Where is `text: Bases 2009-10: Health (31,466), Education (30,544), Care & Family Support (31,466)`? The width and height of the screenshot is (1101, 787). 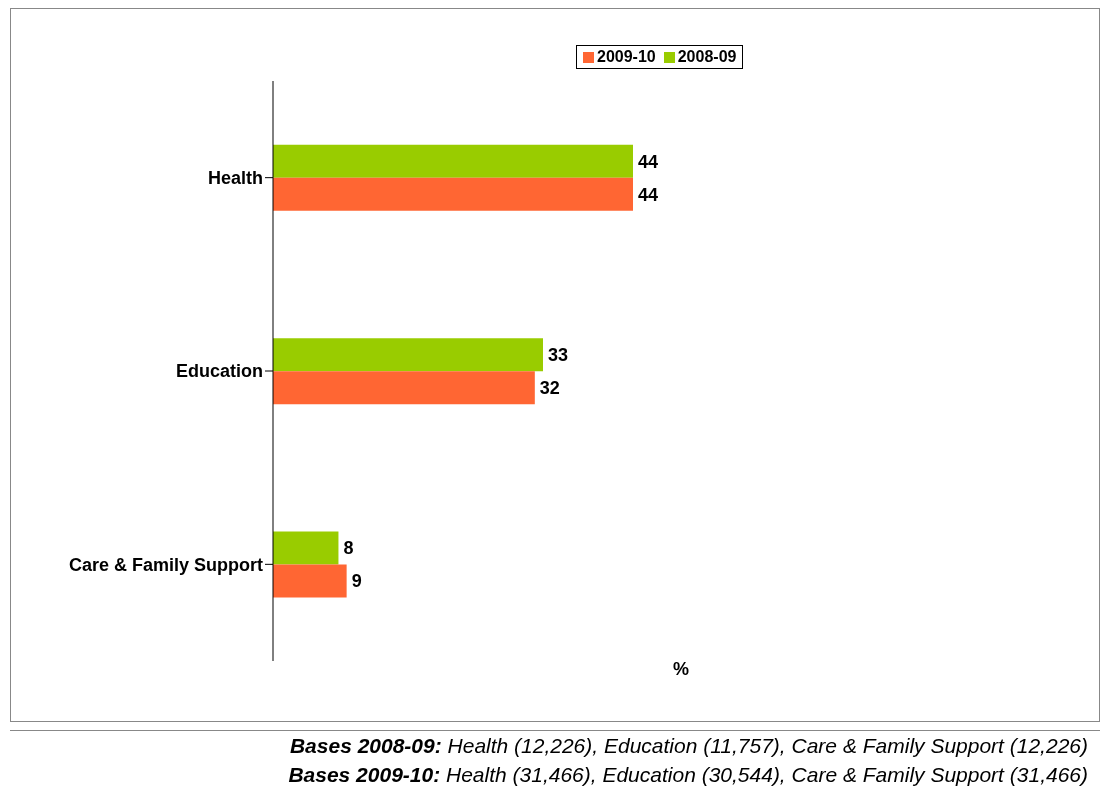 text: Bases 2009-10: Health (31,466), Education (30,544), Care & Family Support (31,466) is located at coordinates (687, 774).